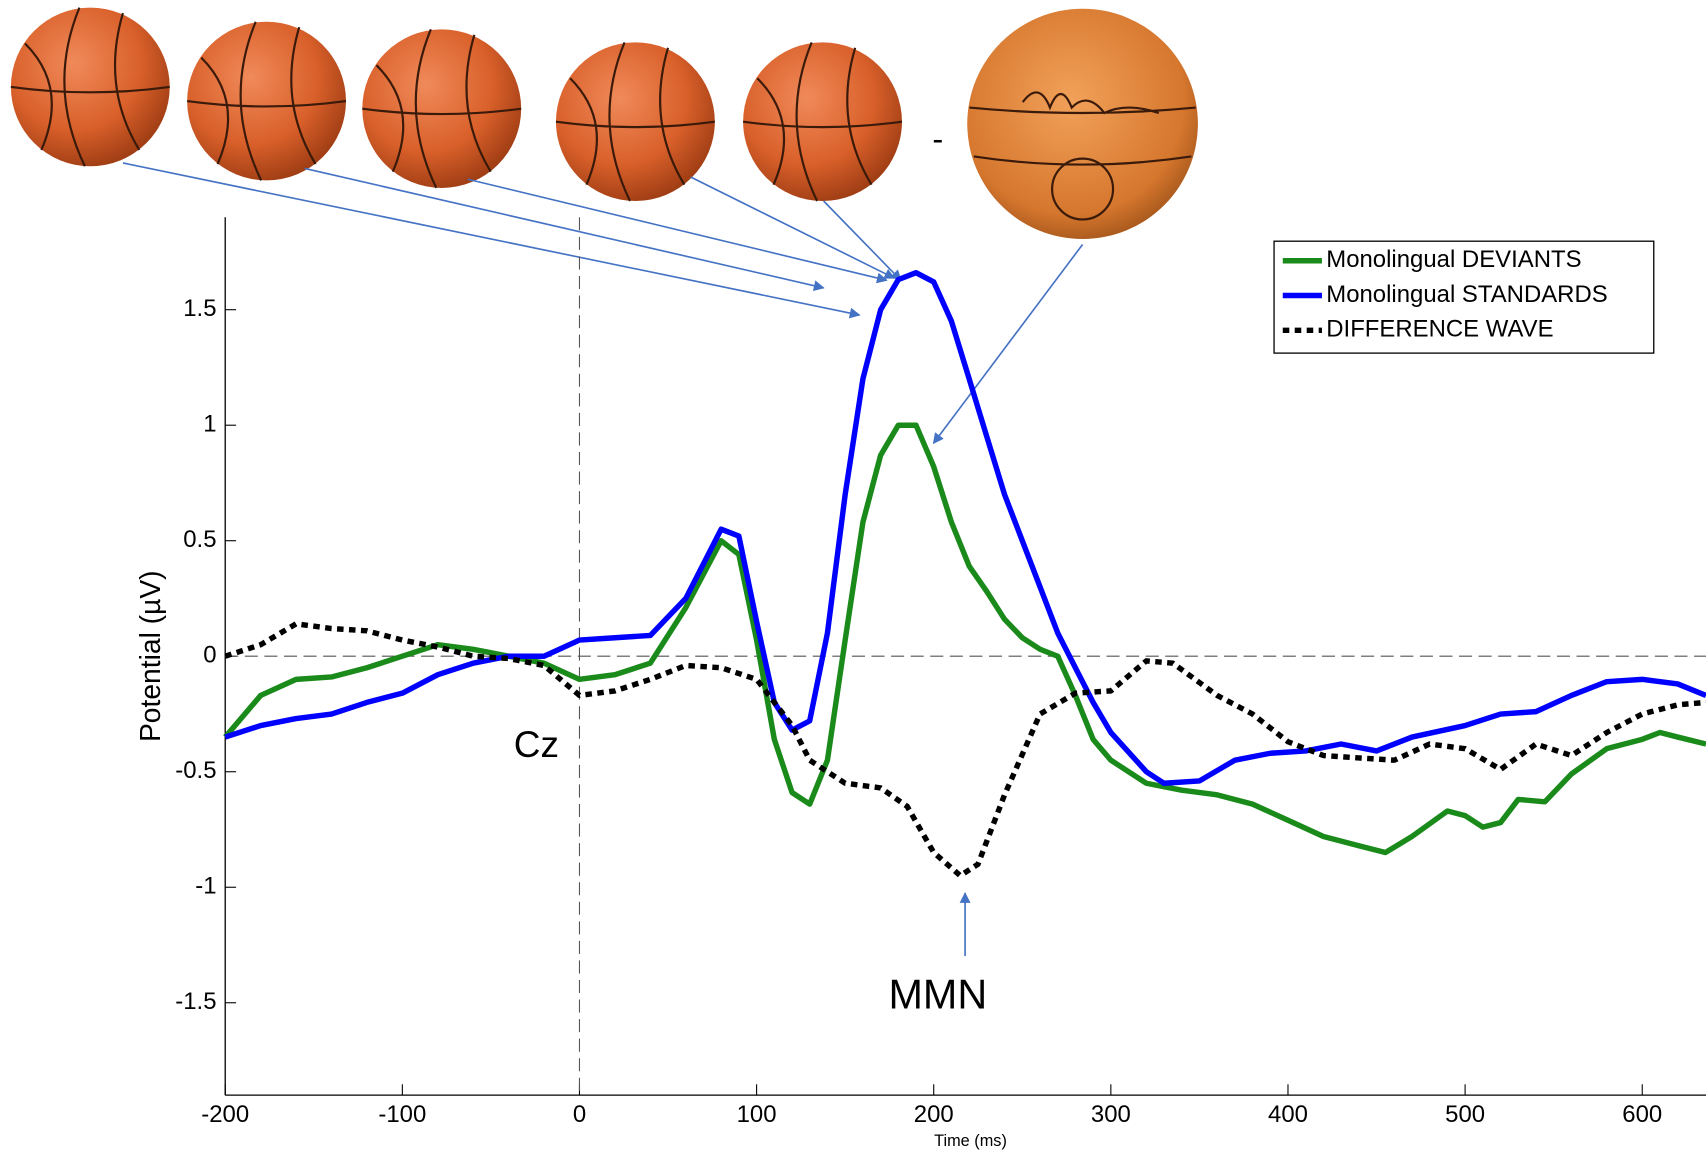  I want to click on y-tick-label: -1.5, so click(195, 1001).